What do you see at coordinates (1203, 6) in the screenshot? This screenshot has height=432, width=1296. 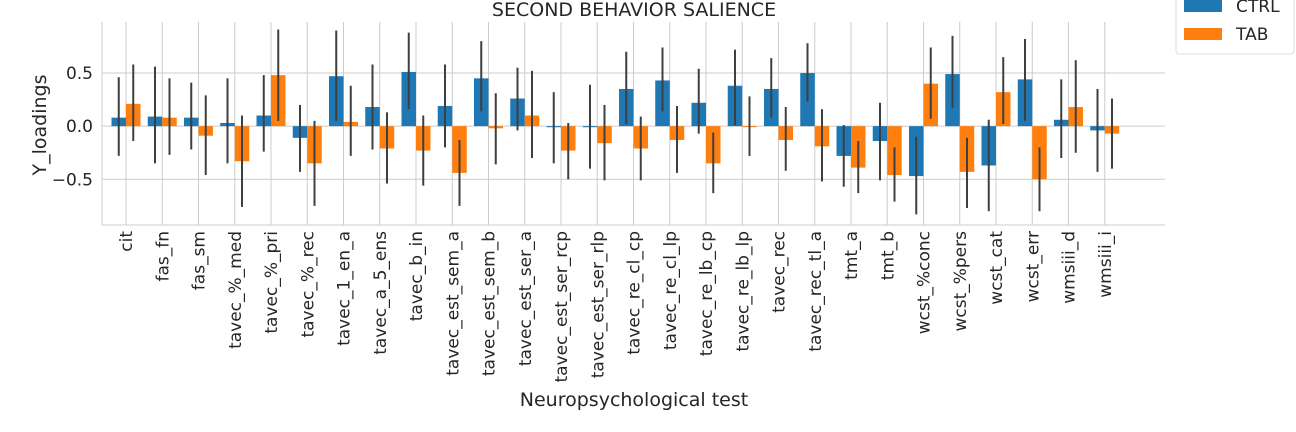 I see `legend-swatch-ctrl` at bounding box center [1203, 6].